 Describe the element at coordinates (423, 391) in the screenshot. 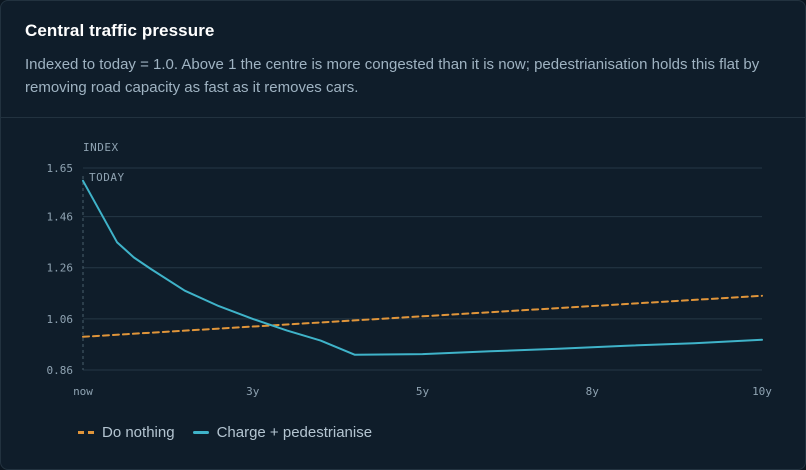

I see `x-tick-label: 5y` at that location.